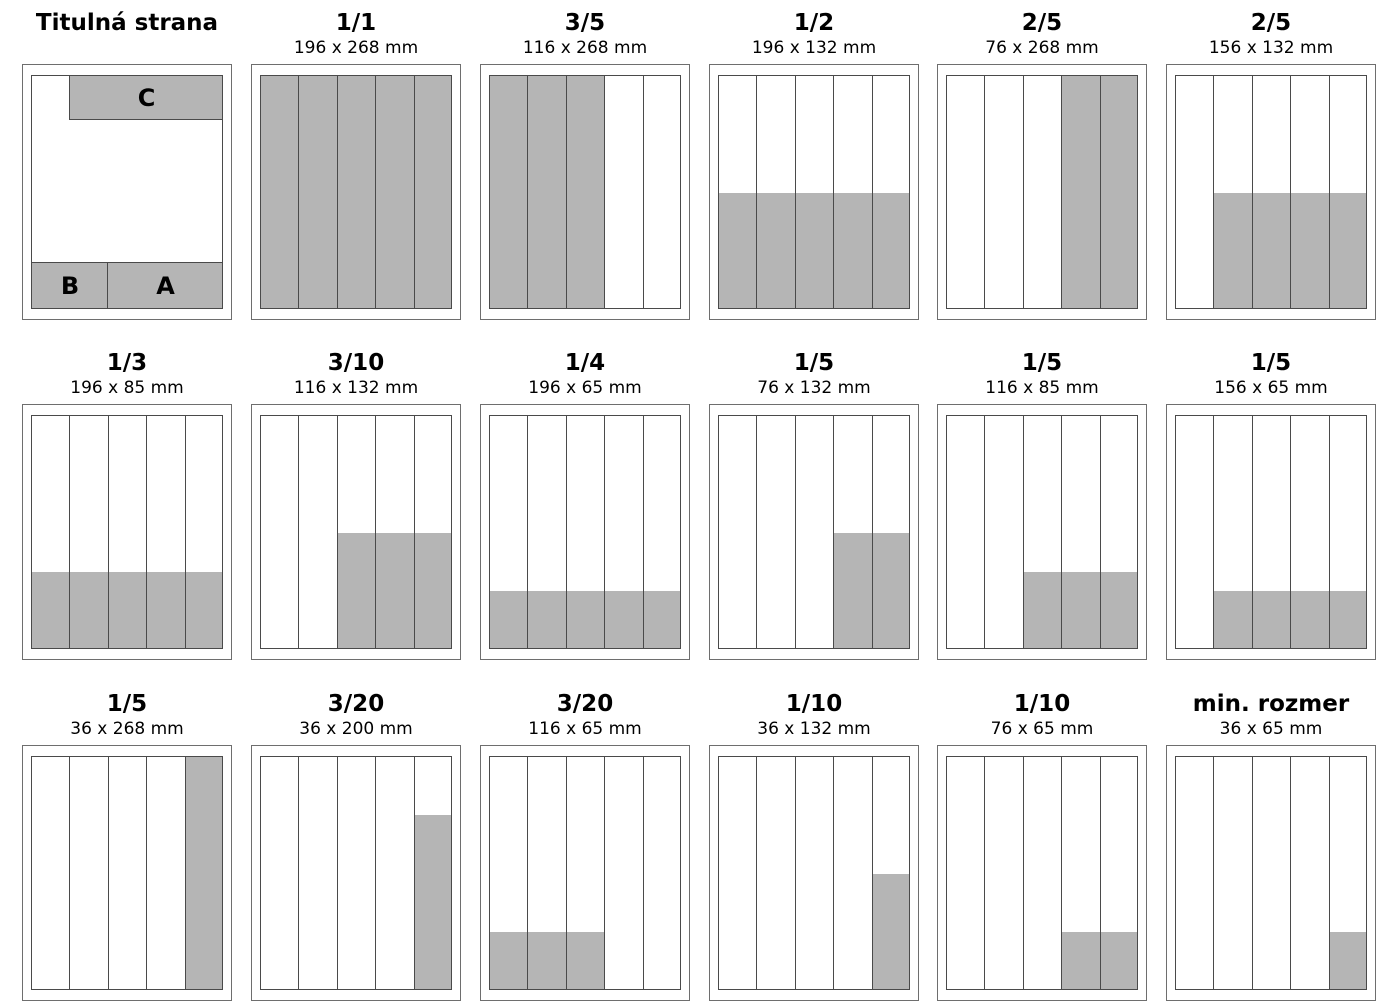 Image resolution: width=1382 pixels, height=1001 pixels. Describe the element at coordinates (1271, 729) in the screenshot. I see `format-dimensions: 36 x 65 mm` at that location.